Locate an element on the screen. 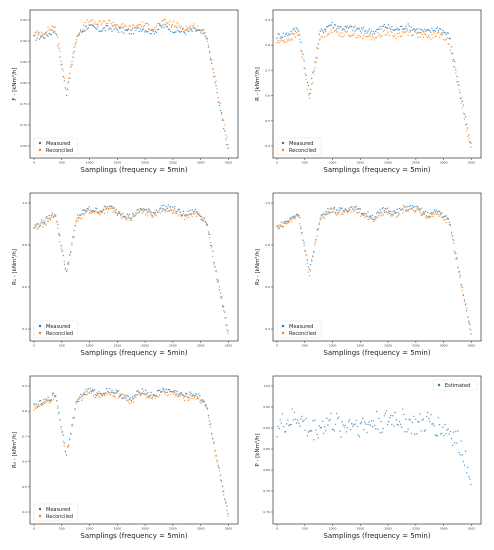 This screenshot has width=494, height=550. y-axis-label: R₁ - [kNm³/h] is located at coordinates (14, 267).